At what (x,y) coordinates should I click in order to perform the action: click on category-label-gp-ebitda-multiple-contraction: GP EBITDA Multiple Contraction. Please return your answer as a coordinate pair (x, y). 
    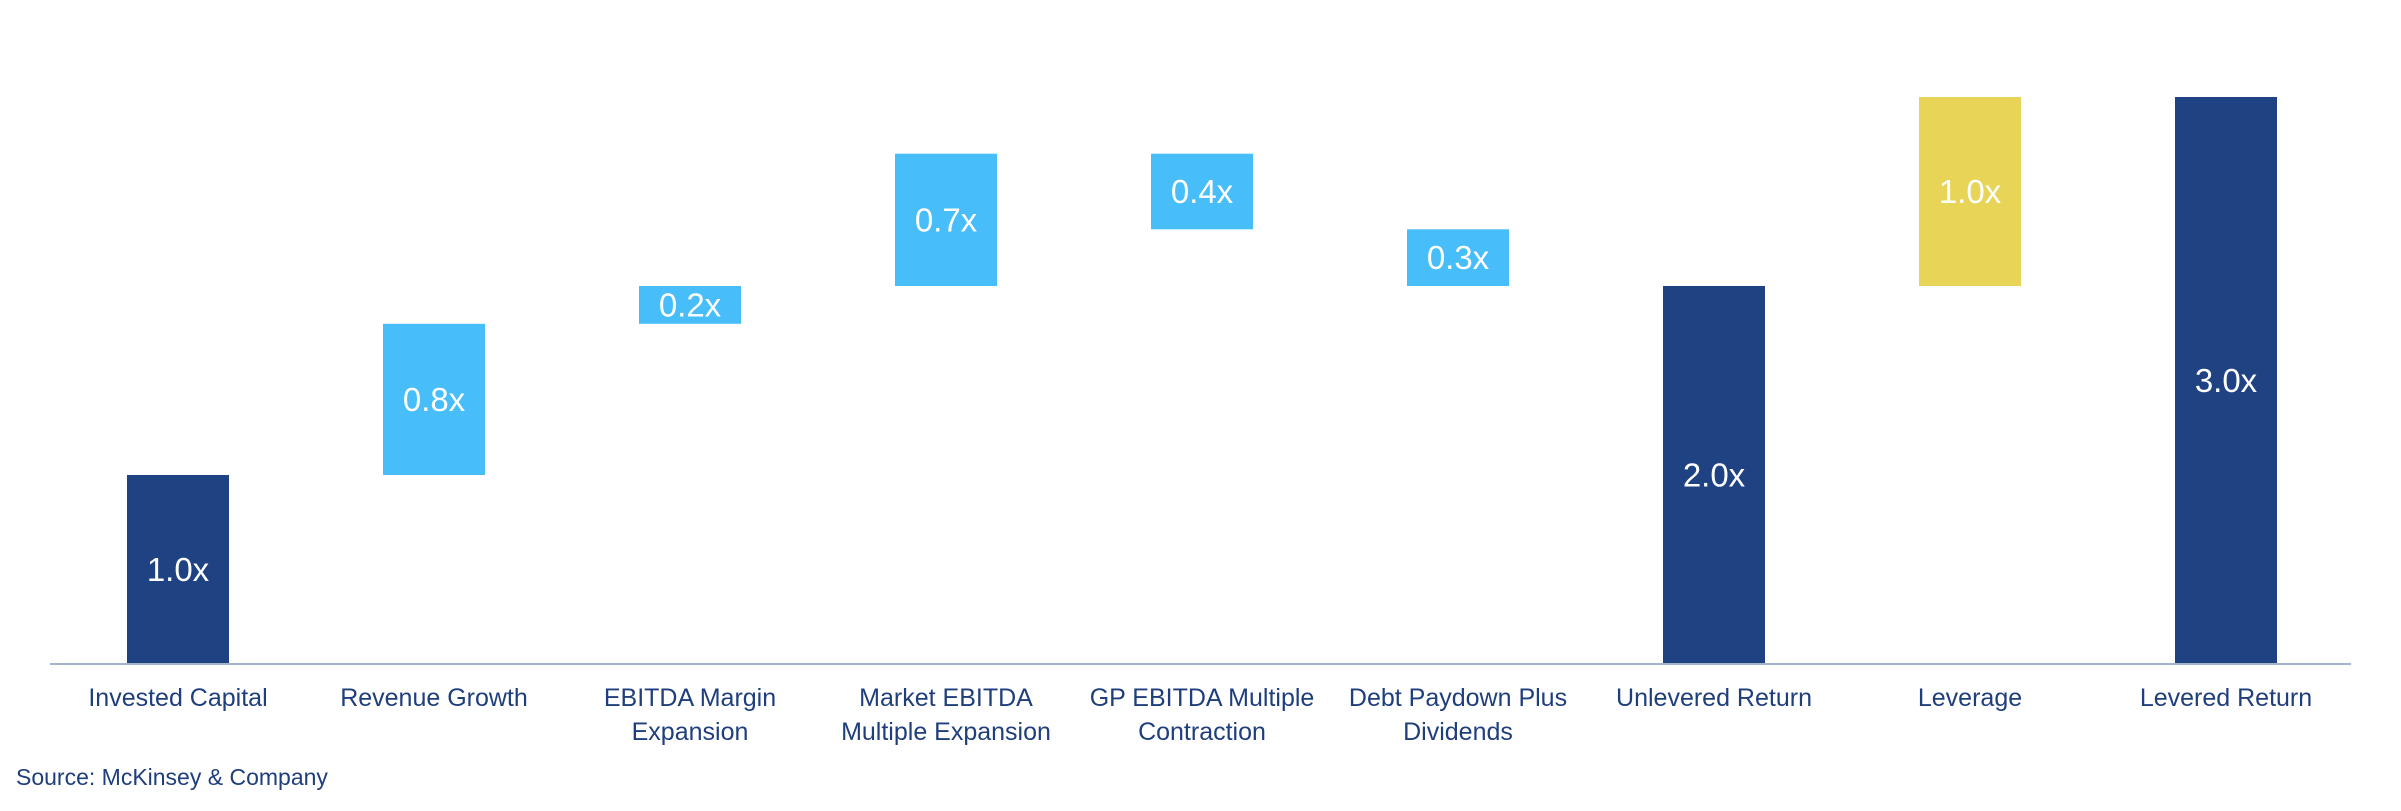
    Looking at the image, I should click on (1202, 715).